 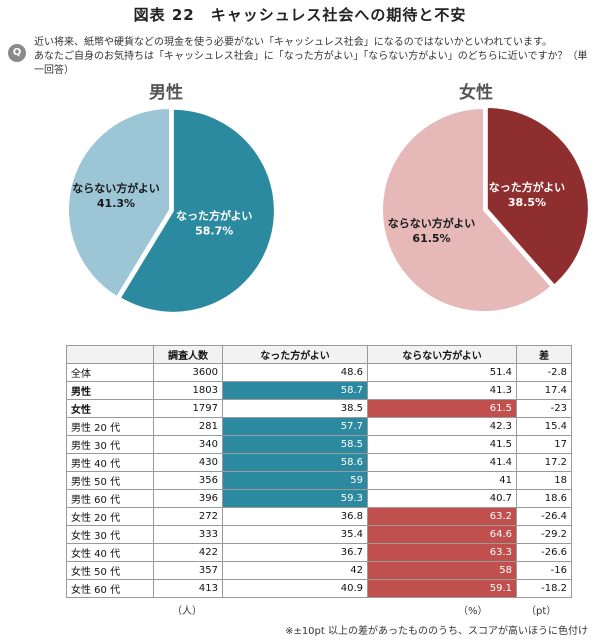 What do you see at coordinates (110, 516) in the screenshot?
I see `table-cell-label: 女性 20 代` at bounding box center [110, 516].